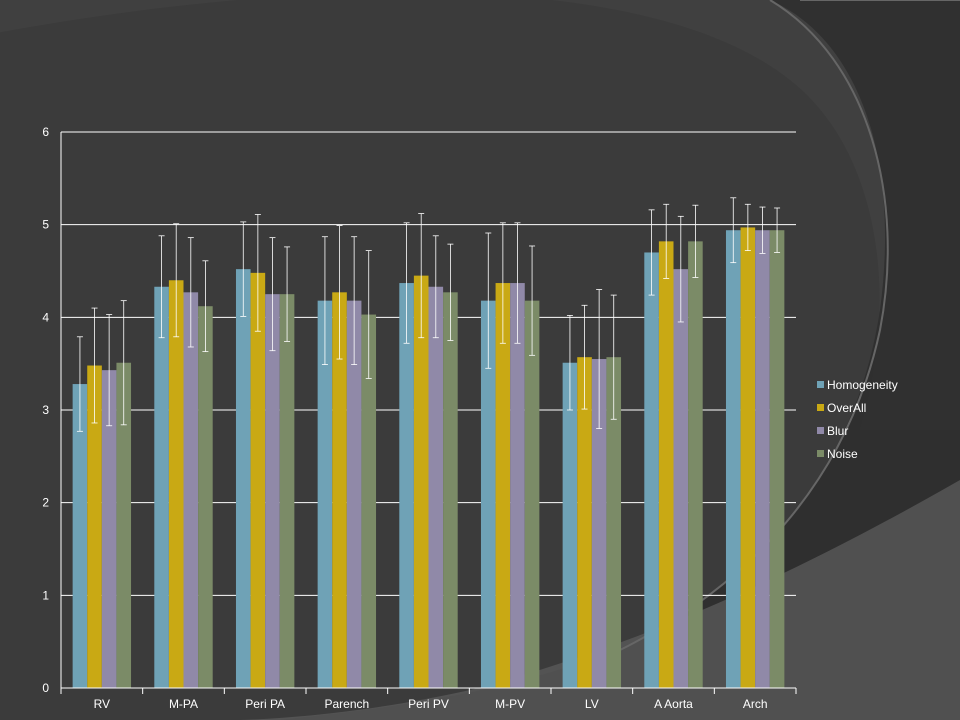 The image size is (960, 720). What do you see at coordinates (406, 485) in the screenshot?
I see `bar-homogeneity-peri-pv` at bounding box center [406, 485].